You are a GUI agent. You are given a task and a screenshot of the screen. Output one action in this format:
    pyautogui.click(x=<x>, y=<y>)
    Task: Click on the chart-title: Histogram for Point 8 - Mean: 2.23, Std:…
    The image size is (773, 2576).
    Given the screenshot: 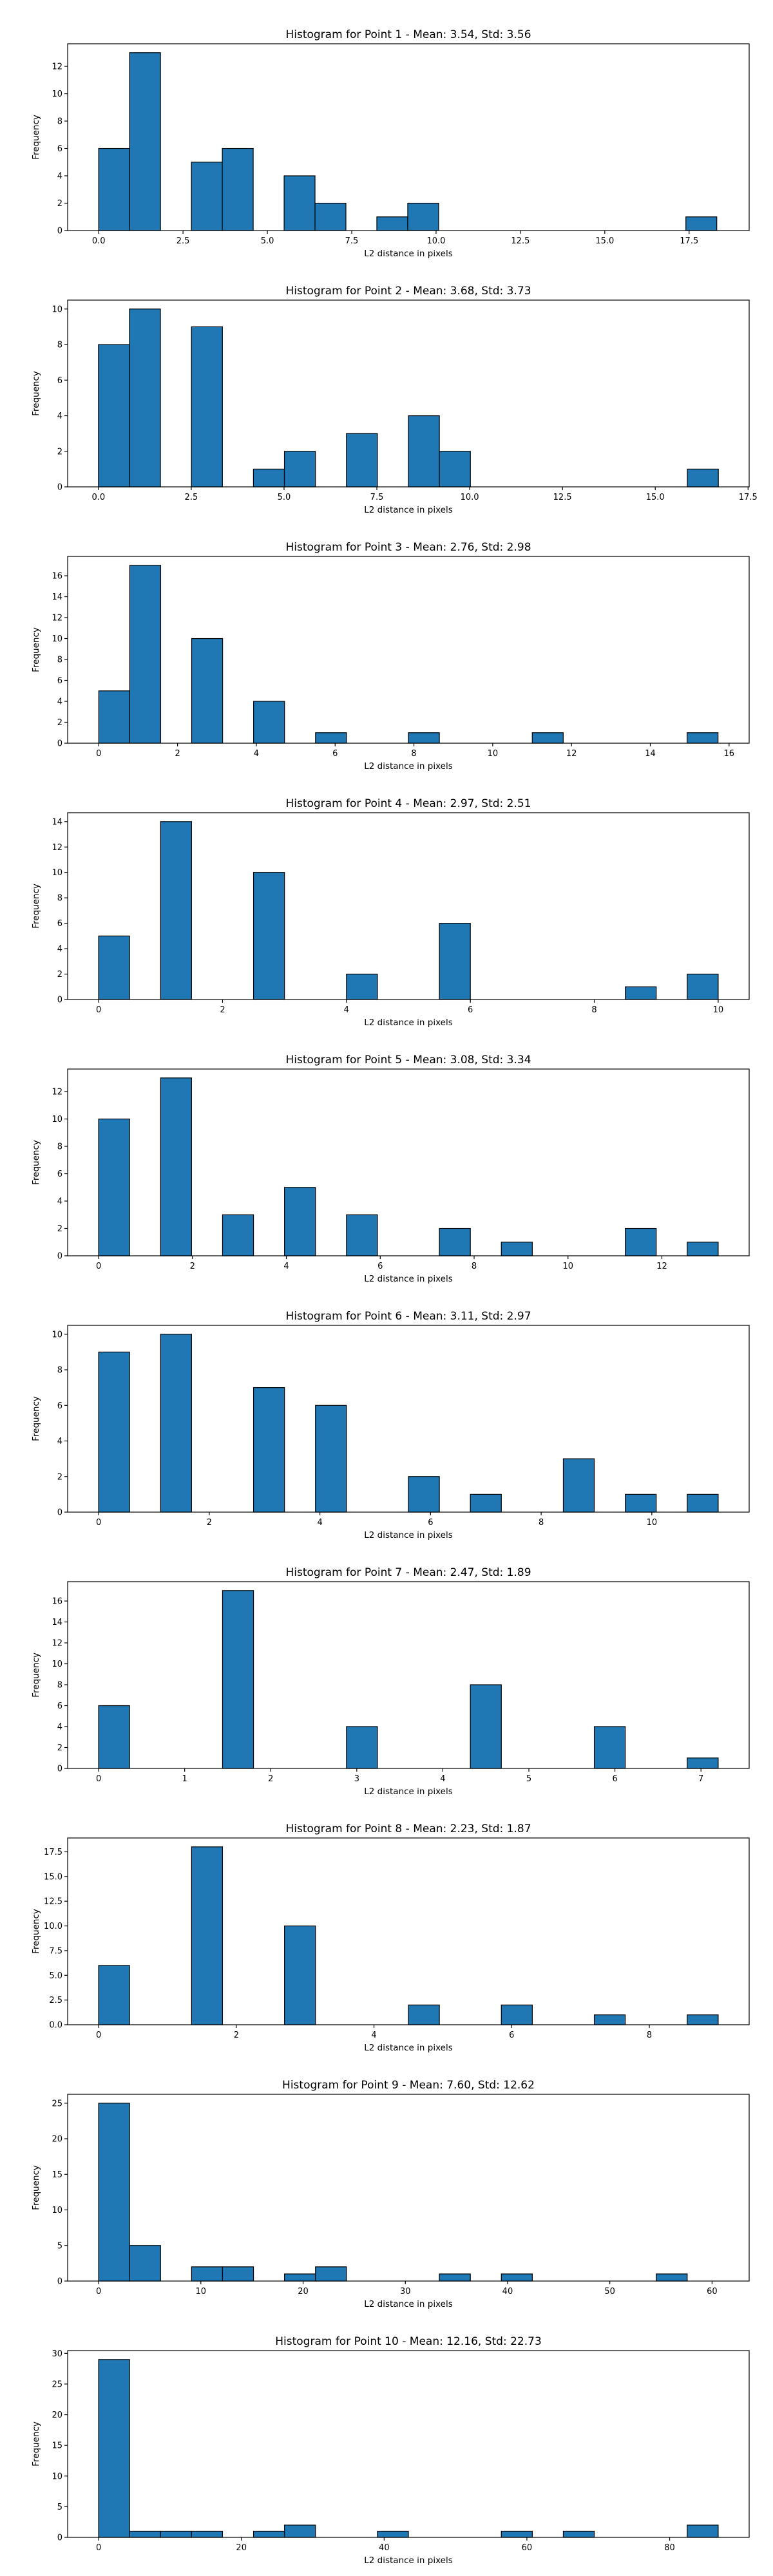 What is the action you would take?
    pyautogui.click(x=408, y=1829)
    